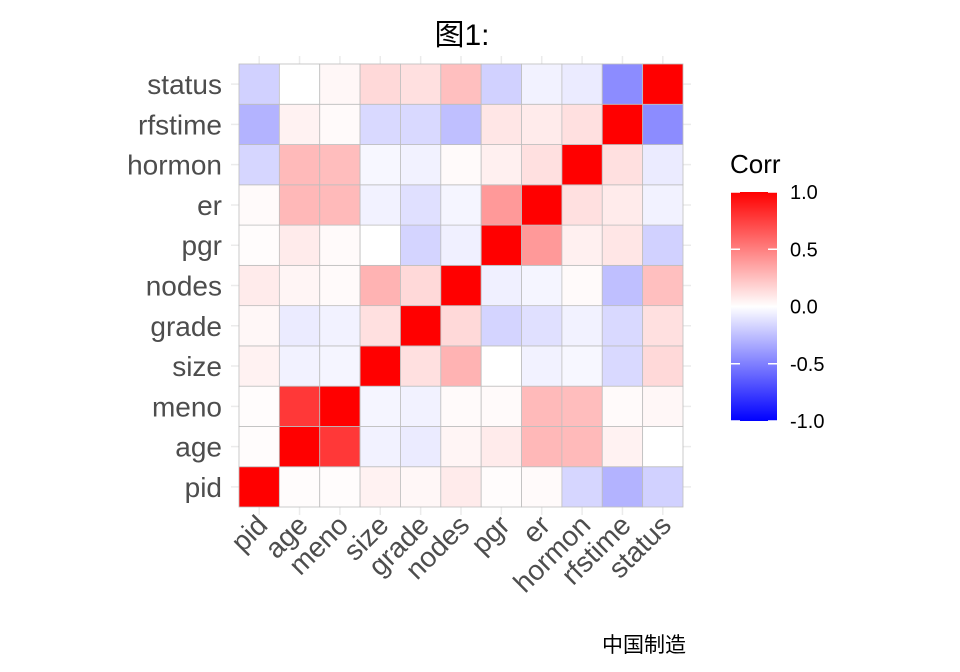 The height and width of the screenshot is (672, 960). I want to click on y-tick-label-pgr: pgr, so click(202, 245).